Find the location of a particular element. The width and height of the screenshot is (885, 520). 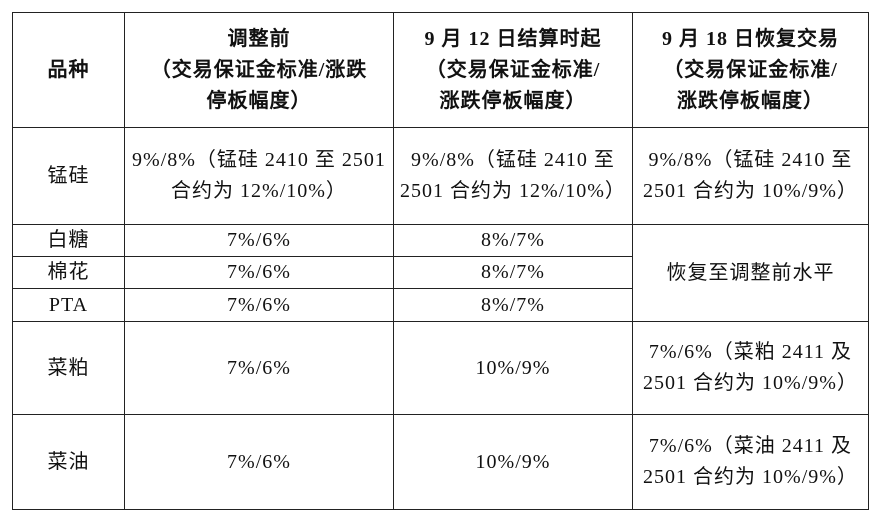

cell: 菜油 is located at coordinates (68, 462).